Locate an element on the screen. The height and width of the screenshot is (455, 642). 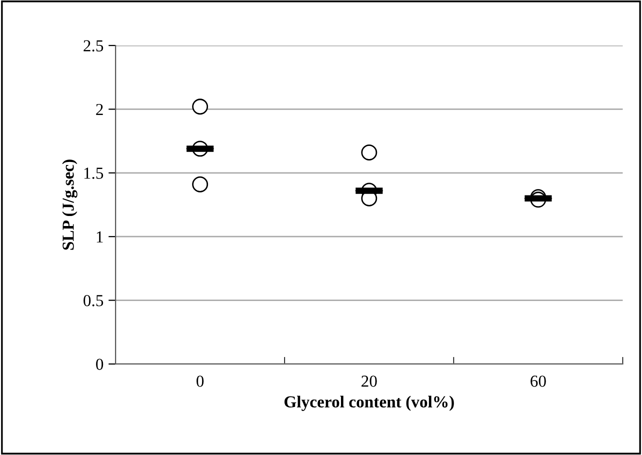
x-tick-label: 20 is located at coordinates (369, 381).